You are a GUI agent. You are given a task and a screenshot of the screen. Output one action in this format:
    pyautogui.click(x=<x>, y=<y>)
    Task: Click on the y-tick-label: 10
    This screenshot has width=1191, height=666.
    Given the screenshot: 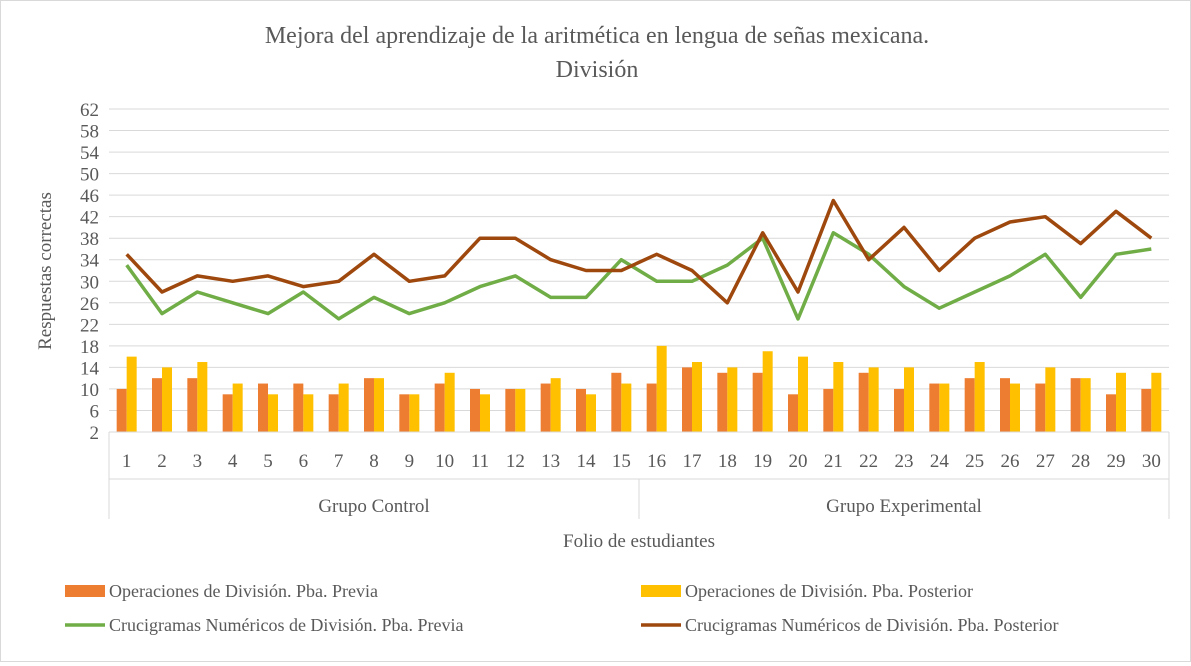 What is the action you would take?
    pyautogui.click(x=89, y=390)
    